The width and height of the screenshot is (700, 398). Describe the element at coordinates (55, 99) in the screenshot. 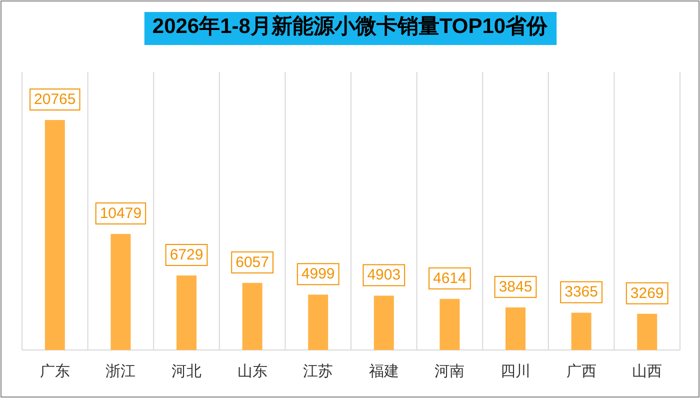

I see `data-label: 20765` at that location.